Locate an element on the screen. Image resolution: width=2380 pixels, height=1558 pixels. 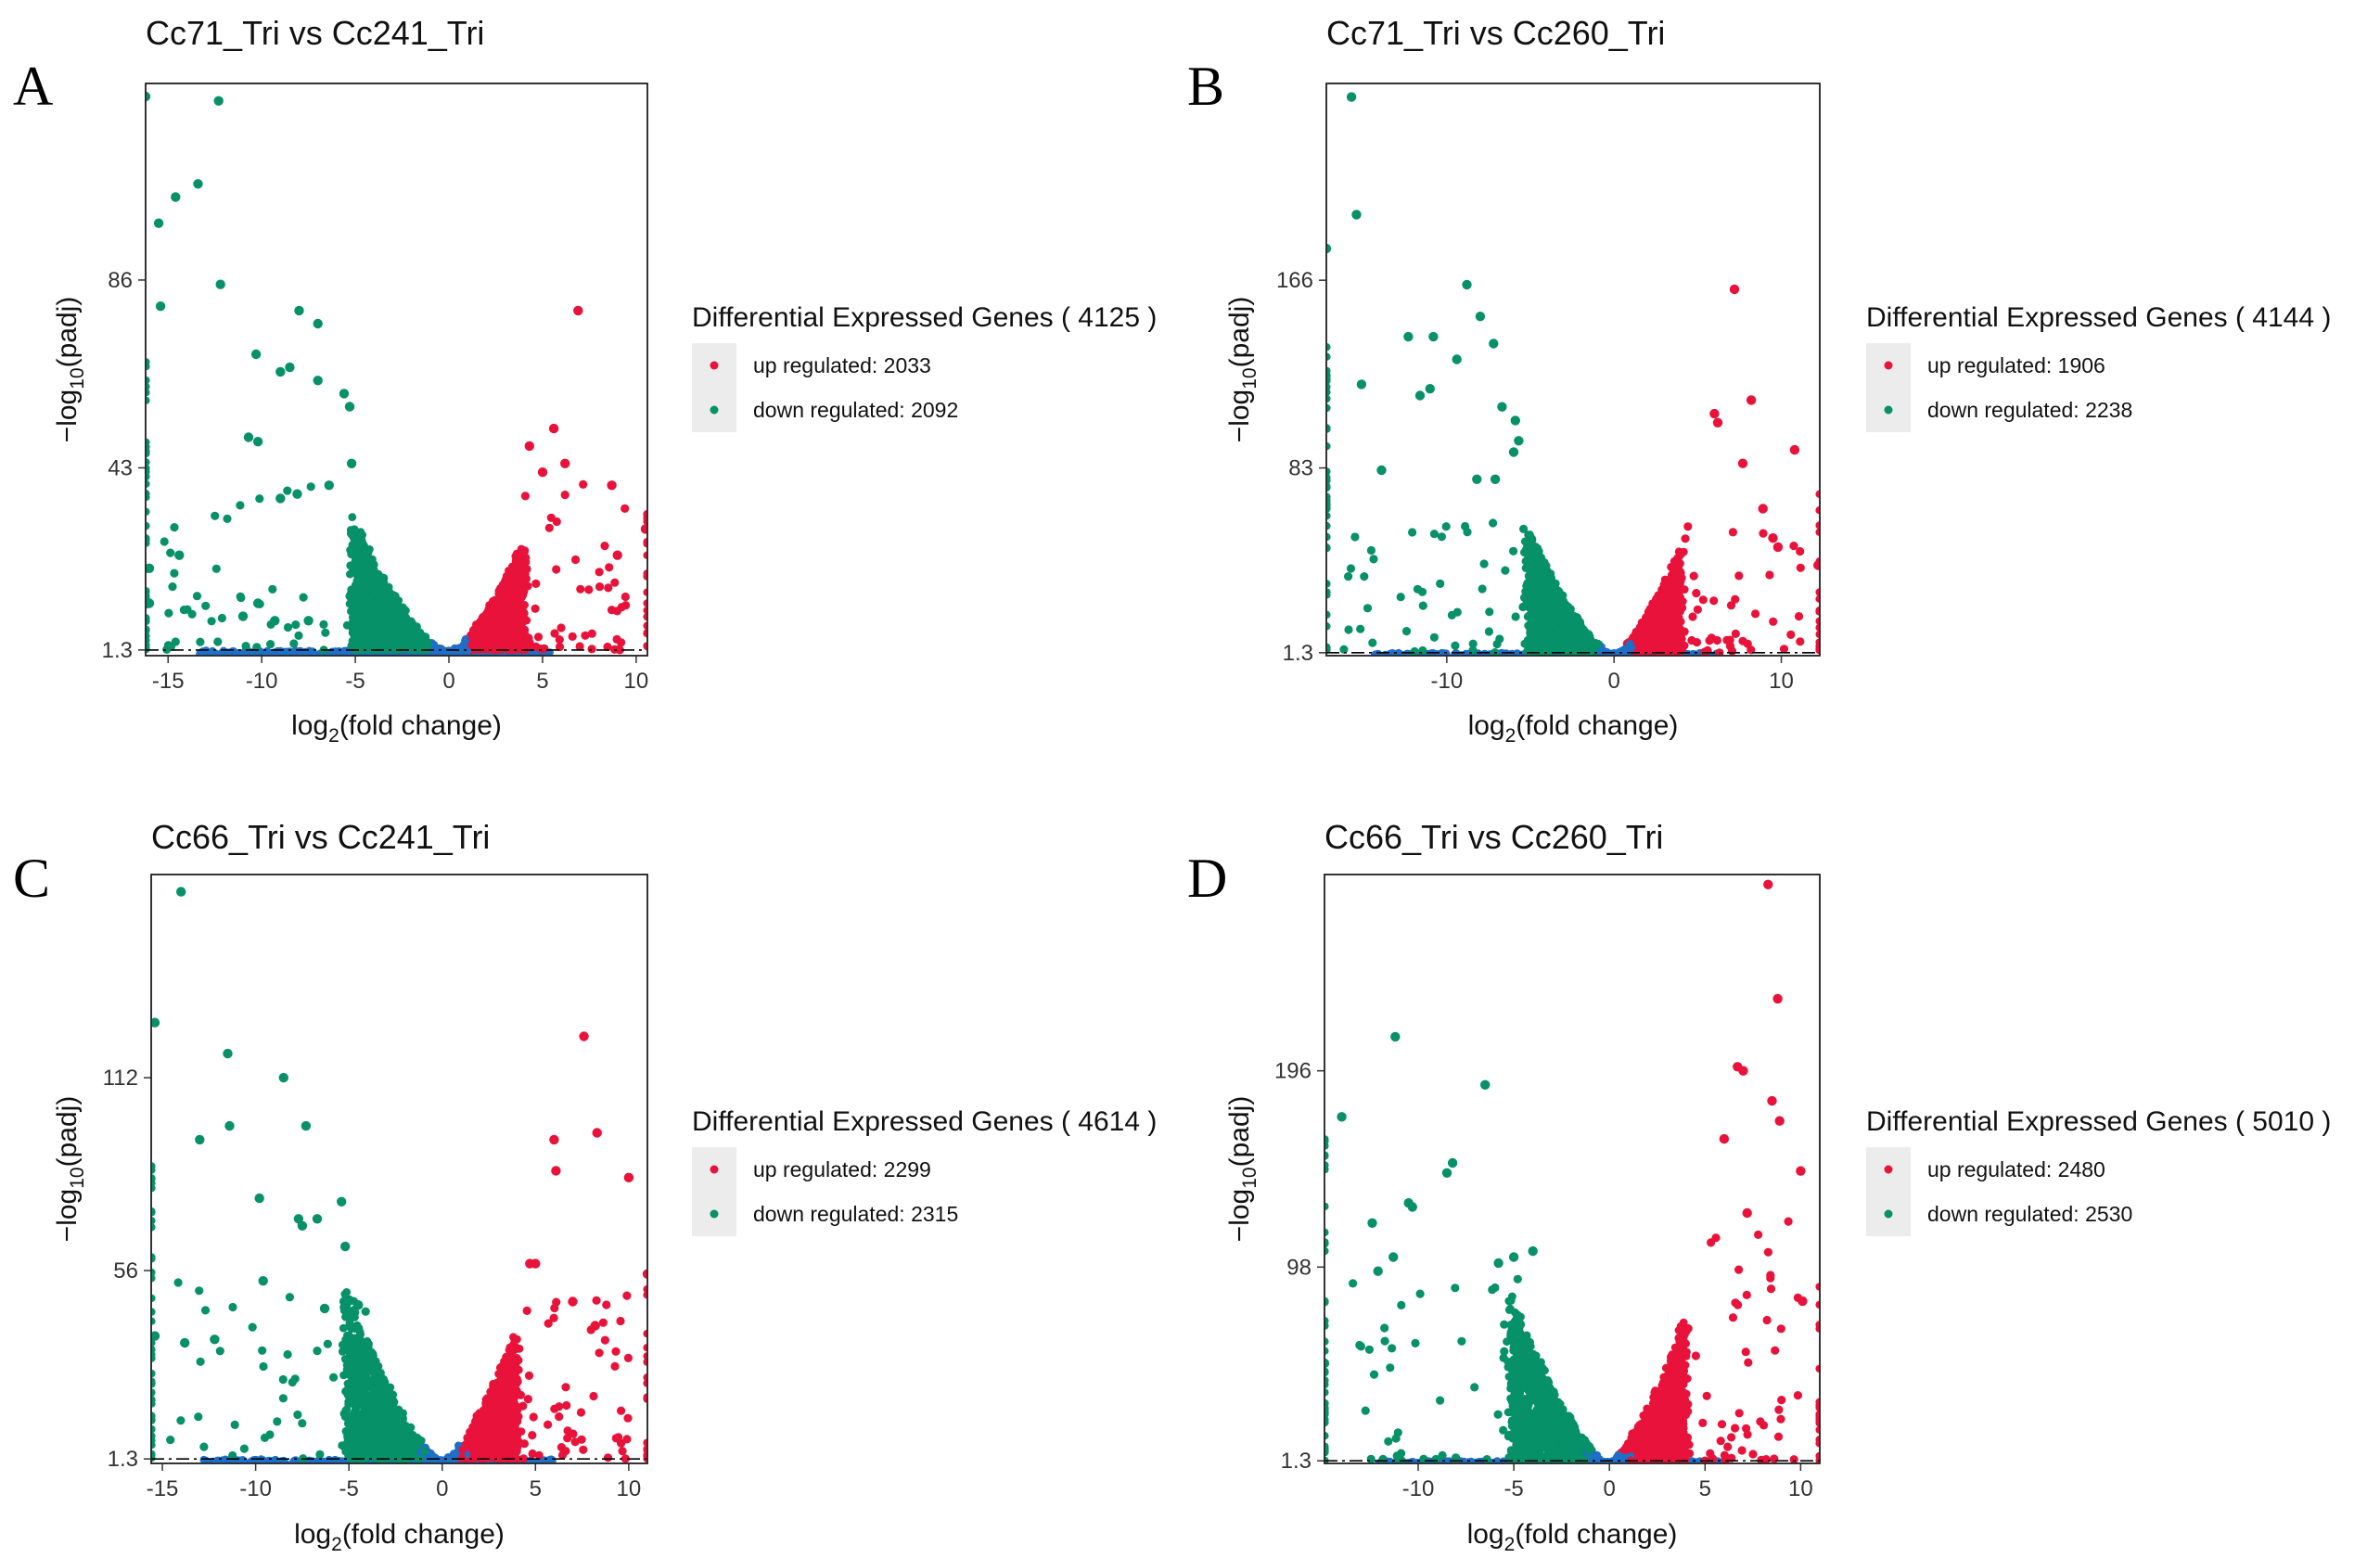
legend-key-up is located at coordinates (714, 365).